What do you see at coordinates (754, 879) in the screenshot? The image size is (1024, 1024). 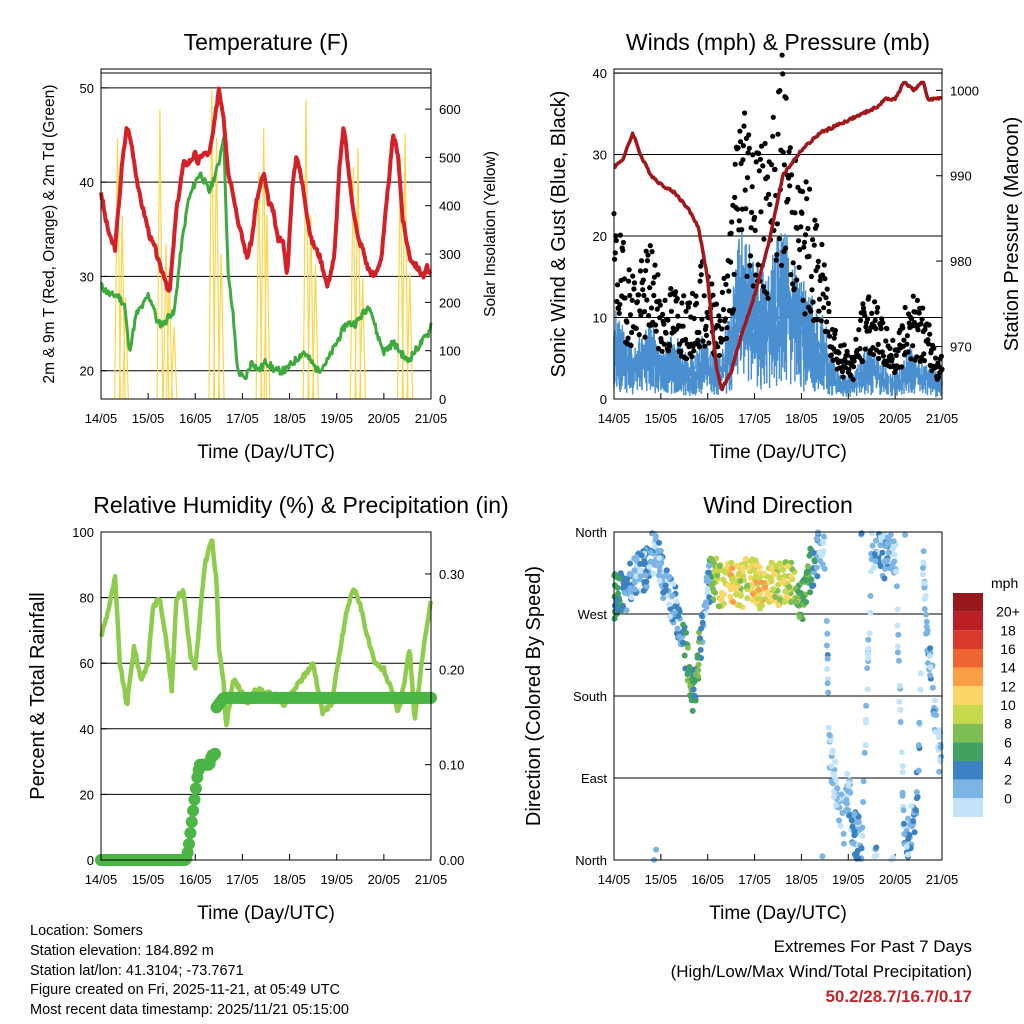 I see `x-tick-label: 17/05` at bounding box center [754, 879].